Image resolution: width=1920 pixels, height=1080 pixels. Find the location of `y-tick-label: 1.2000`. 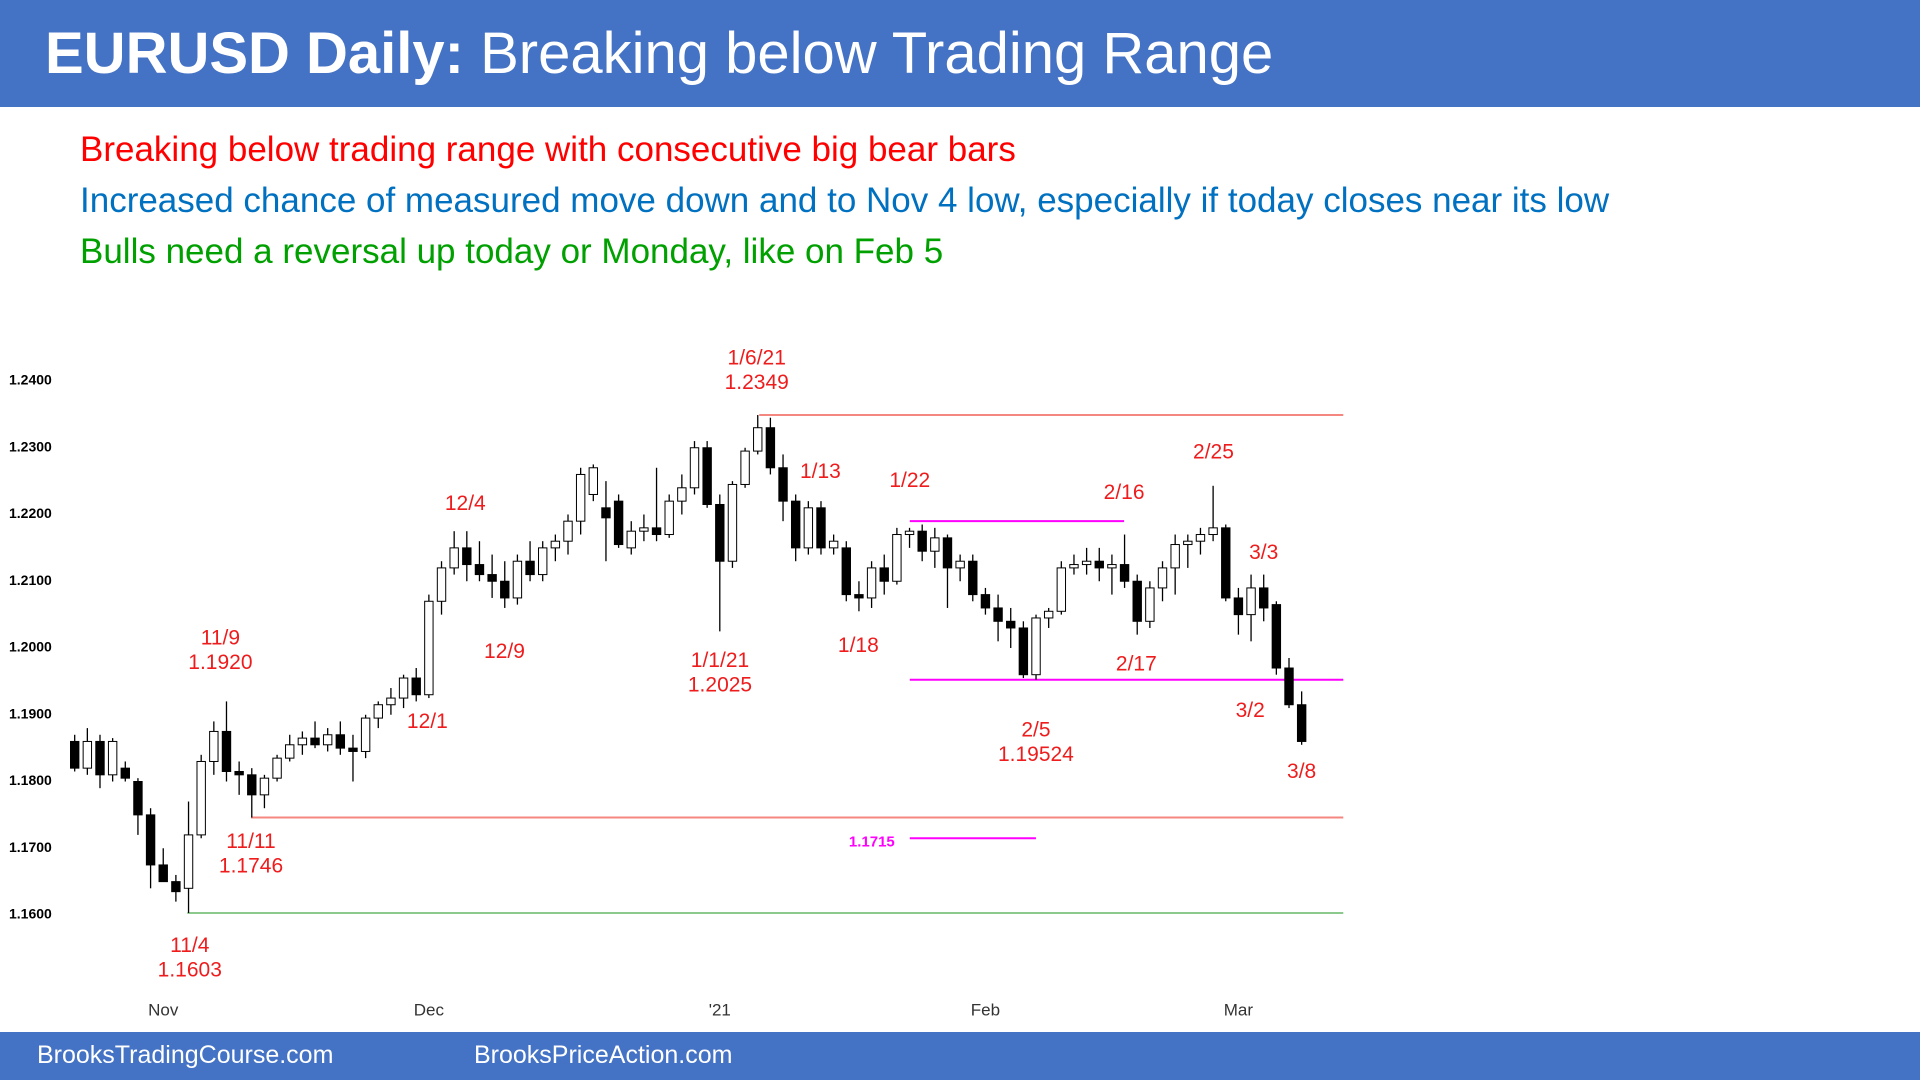

y-tick-label: 1.2000 is located at coordinates (30, 647).